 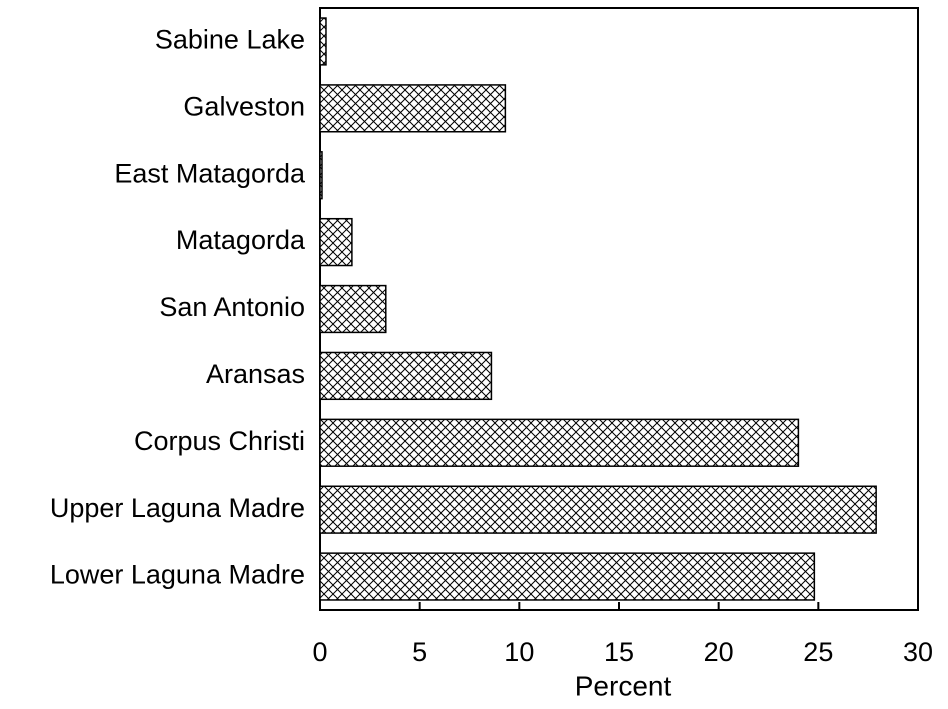 I want to click on y-tick-label: Aransas, so click(x=255, y=374).